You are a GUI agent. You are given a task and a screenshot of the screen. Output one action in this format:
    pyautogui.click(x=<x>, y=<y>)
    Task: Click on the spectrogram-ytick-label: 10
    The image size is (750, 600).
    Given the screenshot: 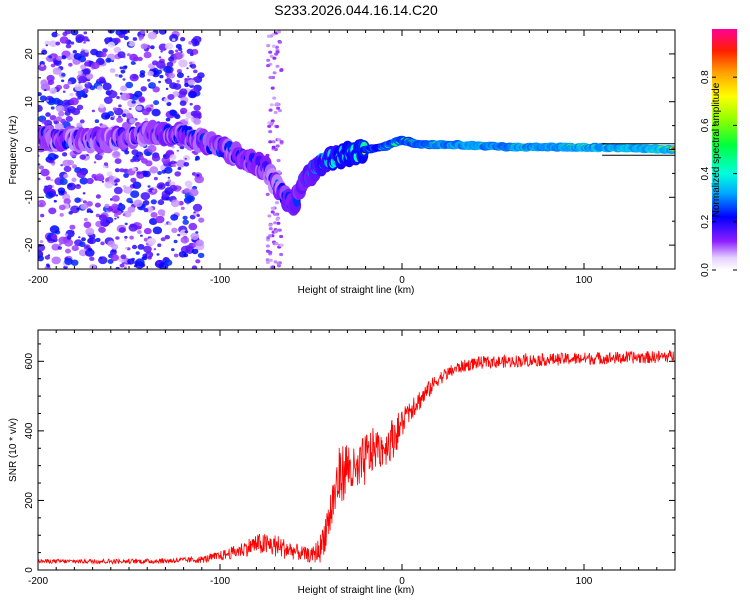 What is the action you would take?
    pyautogui.click(x=29, y=102)
    